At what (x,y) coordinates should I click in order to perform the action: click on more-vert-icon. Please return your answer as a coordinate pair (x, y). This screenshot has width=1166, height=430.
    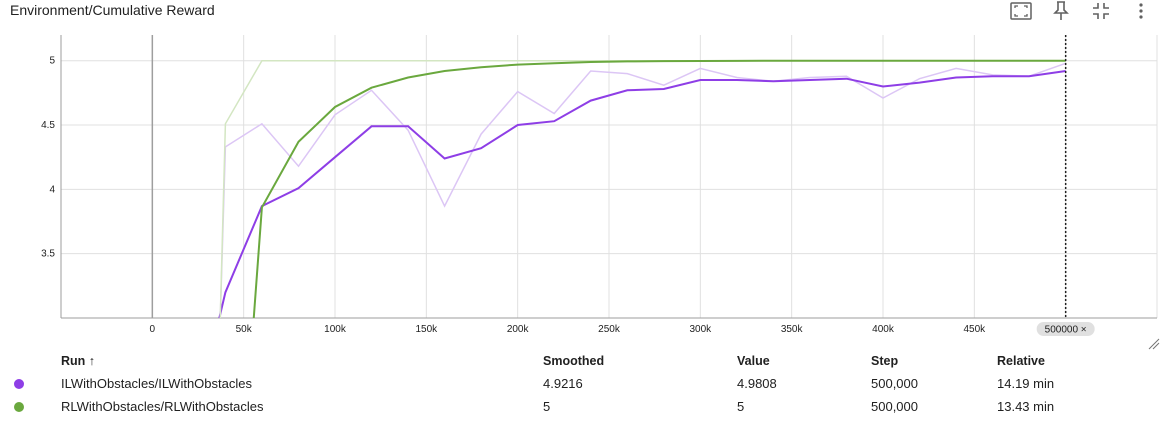
    Looking at the image, I should click on (1141, 11).